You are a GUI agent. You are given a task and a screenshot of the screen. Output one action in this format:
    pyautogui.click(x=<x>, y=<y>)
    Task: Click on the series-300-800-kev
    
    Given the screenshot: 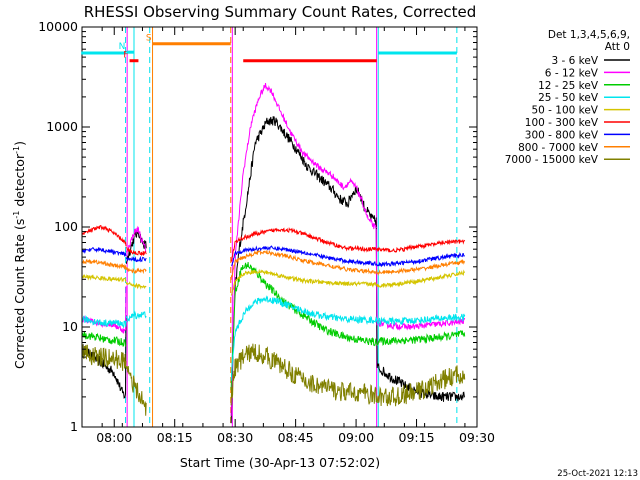 What is the action you would take?
    pyautogui.click(x=274, y=256)
    